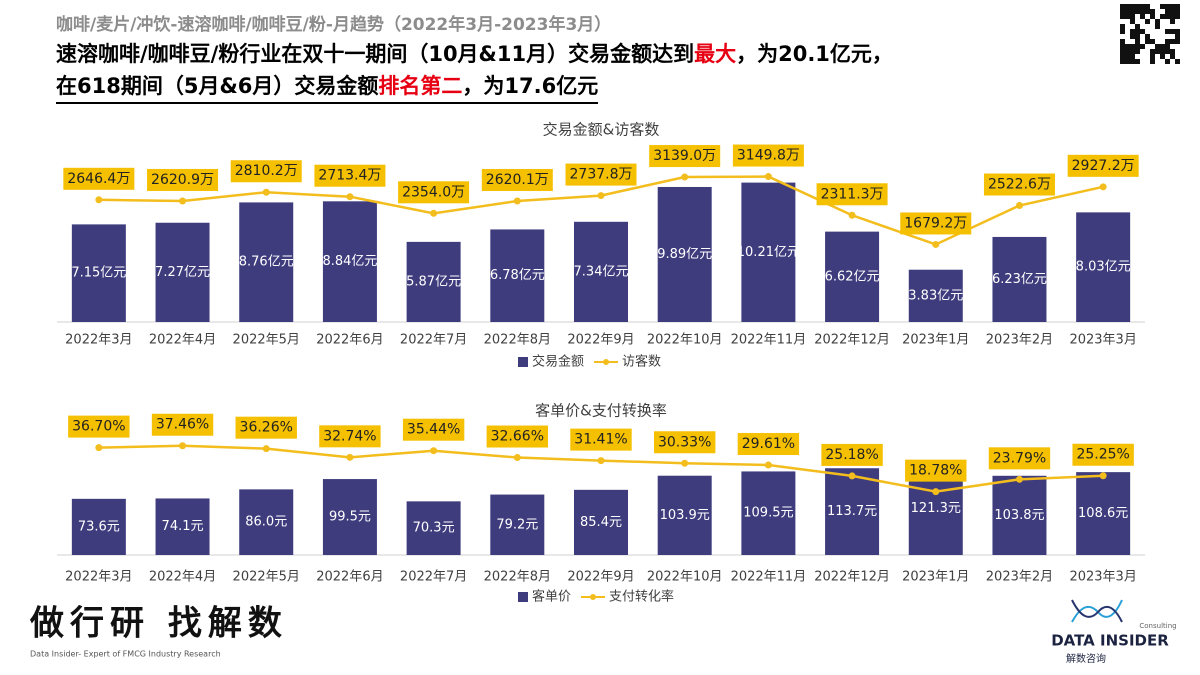  Describe the element at coordinates (98, 340) in the screenshot. I see `x-tick-label: 2022年3月` at that location.